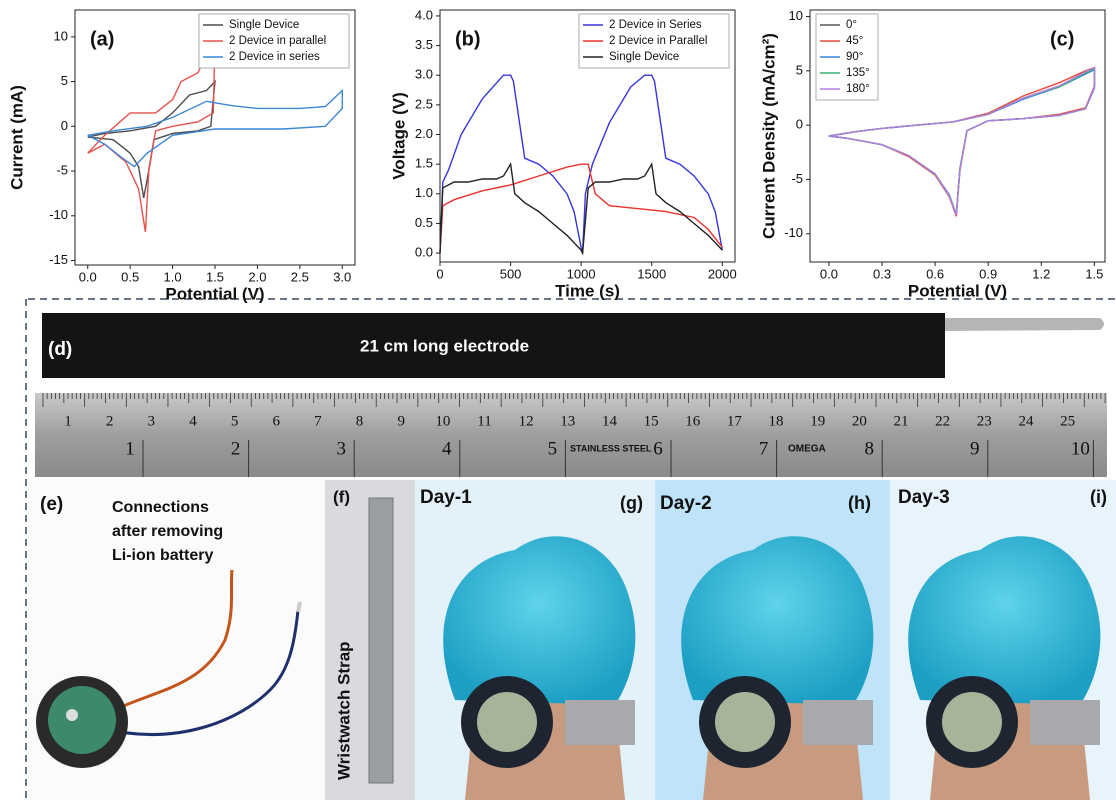 Image resolution: width=1116 pixels, height=800 pixels. What do you see at coordinates (439, 273) in the screenshot?
I see `x-tick-label: 0` at bounding box center [439, 273].